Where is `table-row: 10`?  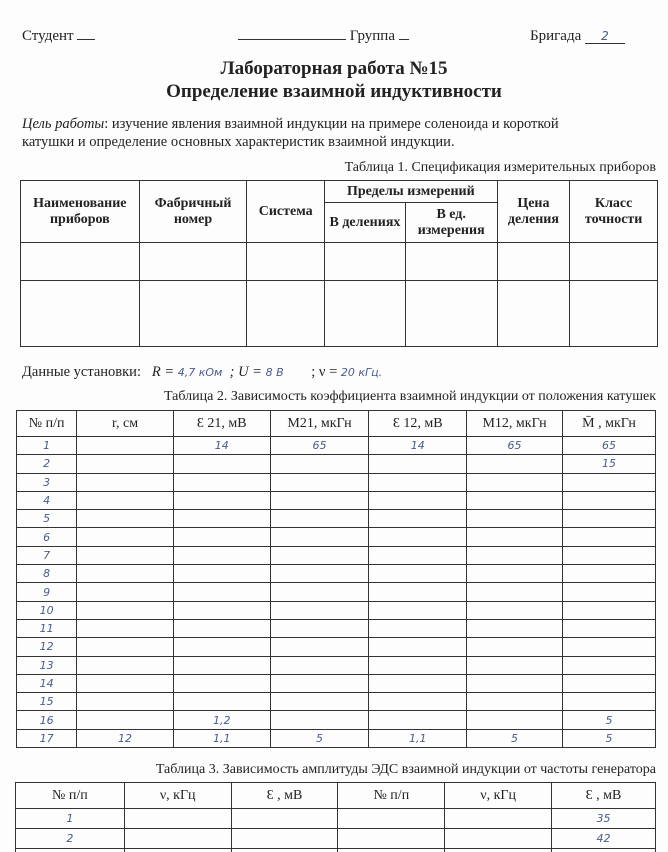
table-row: 10 is located at coordinates (335, 610).